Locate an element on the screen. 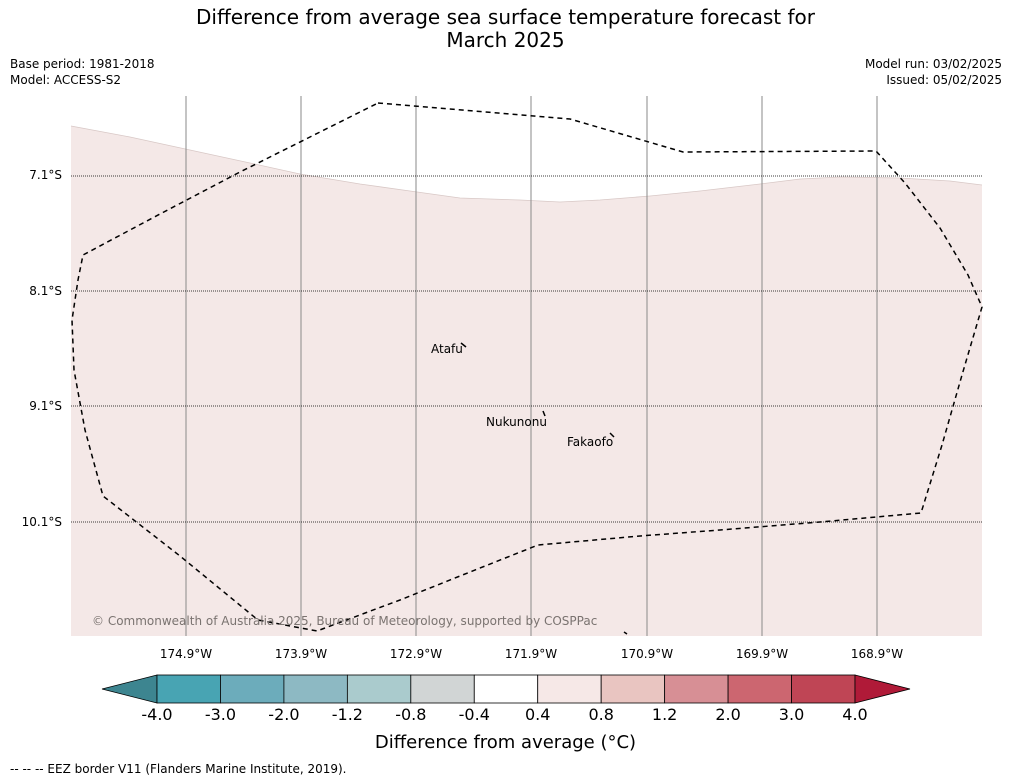 This screenshot has width=1011, height=781. colorbar-extend-high is located at coordinates (882, 689).